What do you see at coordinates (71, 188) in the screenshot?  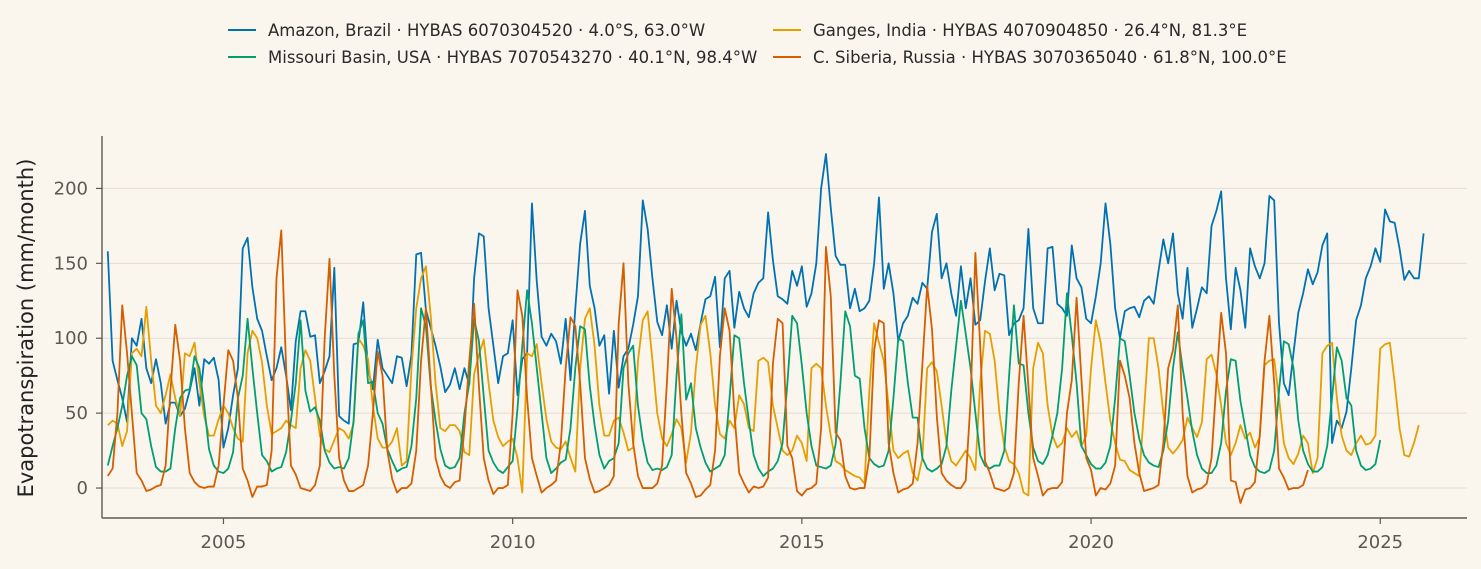 I see `y-tick-label: 200` at bounding box center [71, 188].